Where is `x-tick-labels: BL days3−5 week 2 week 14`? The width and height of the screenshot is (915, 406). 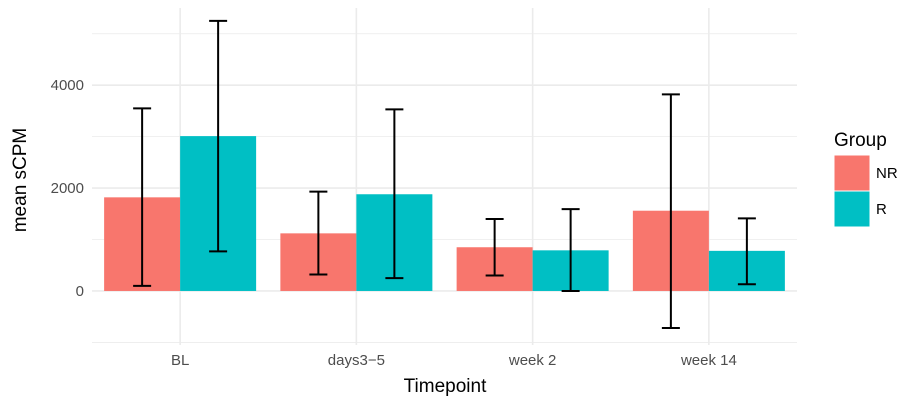
x-tick-labels: BL days3−5 week 2 week 14 is located at coordinates (454, 360).